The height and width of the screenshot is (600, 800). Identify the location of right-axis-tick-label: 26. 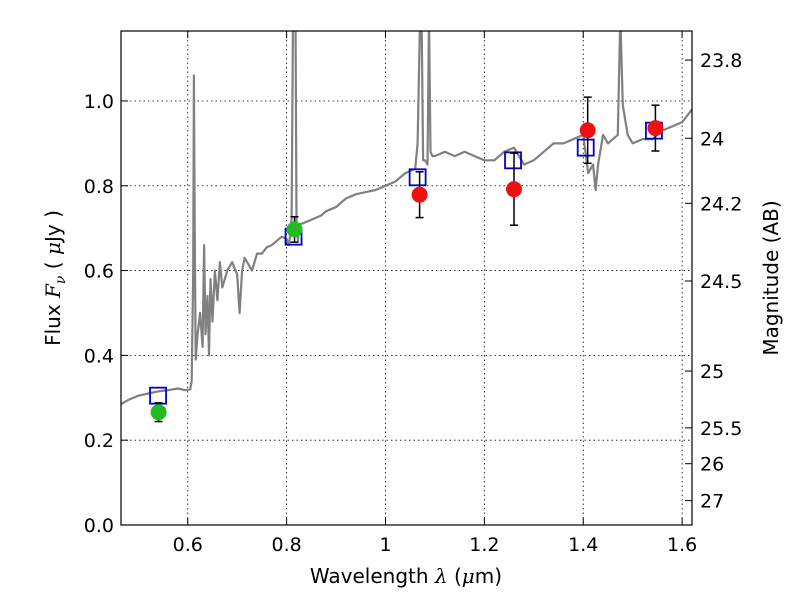
(712, 465).